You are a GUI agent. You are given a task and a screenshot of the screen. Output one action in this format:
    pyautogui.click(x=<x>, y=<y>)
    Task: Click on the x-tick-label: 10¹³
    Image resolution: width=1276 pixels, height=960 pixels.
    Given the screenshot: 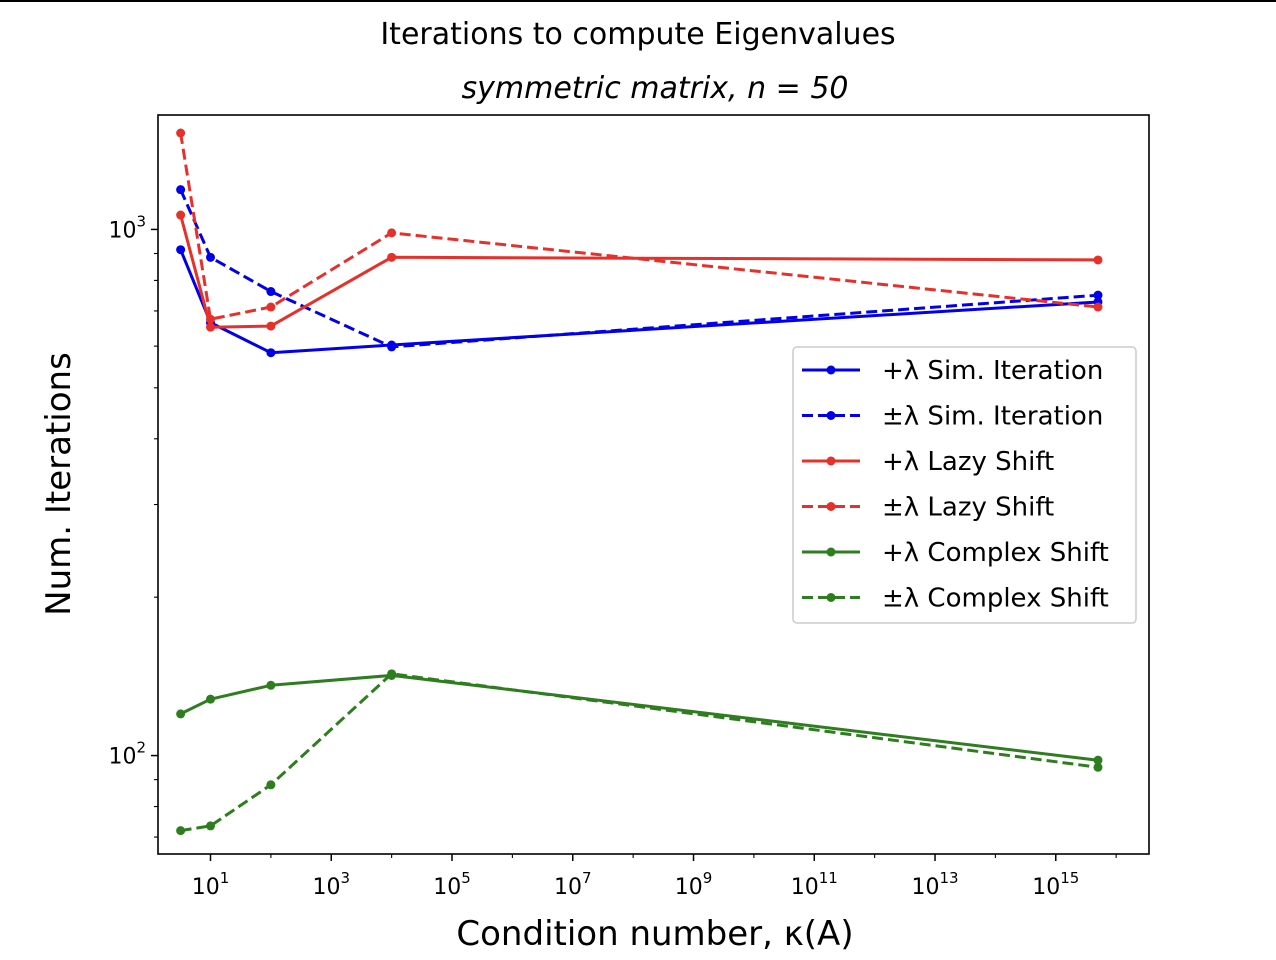 What is the action you would take?
    pyautogui.click(x=934, y=884)
    